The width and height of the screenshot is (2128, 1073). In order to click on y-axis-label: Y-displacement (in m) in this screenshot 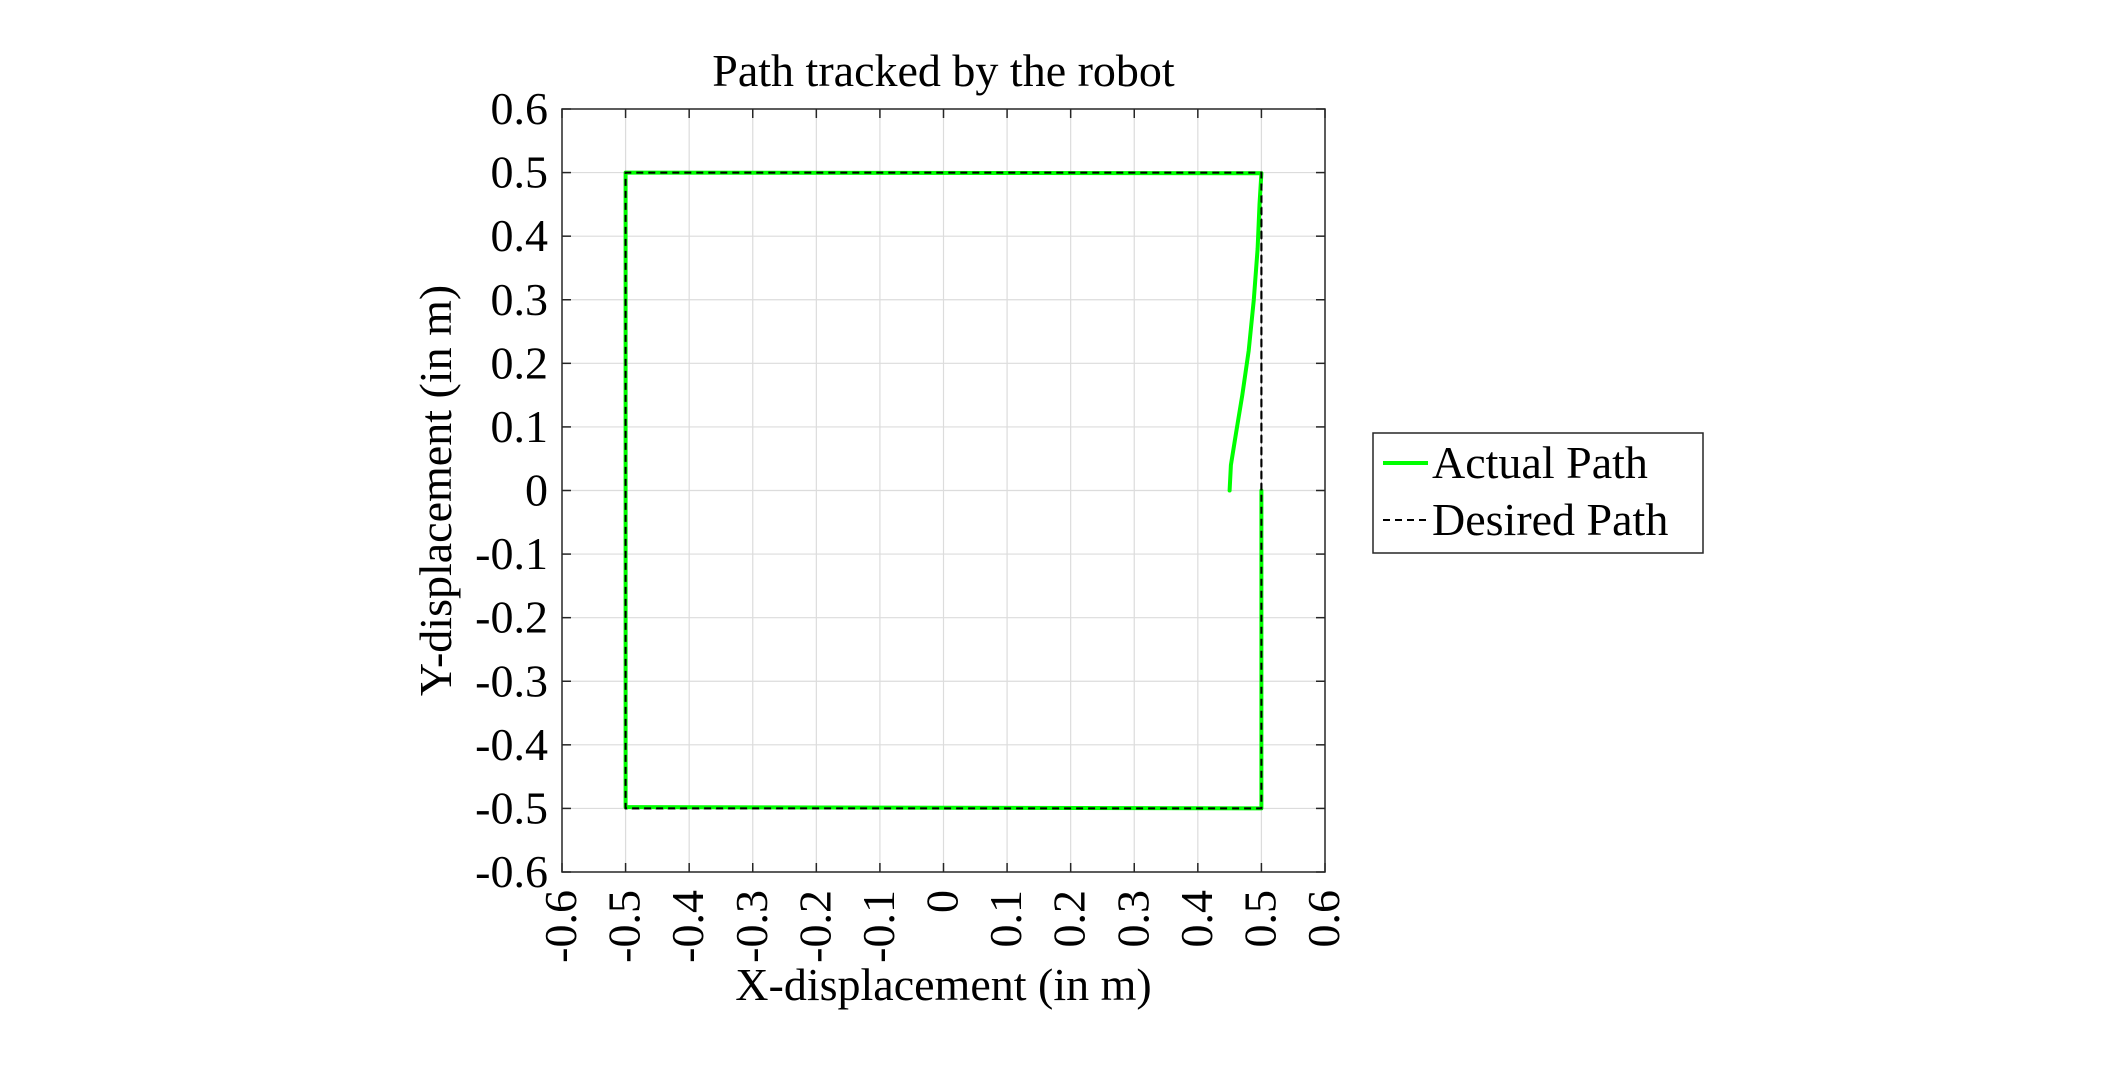, I will do `click(435, 490)`.